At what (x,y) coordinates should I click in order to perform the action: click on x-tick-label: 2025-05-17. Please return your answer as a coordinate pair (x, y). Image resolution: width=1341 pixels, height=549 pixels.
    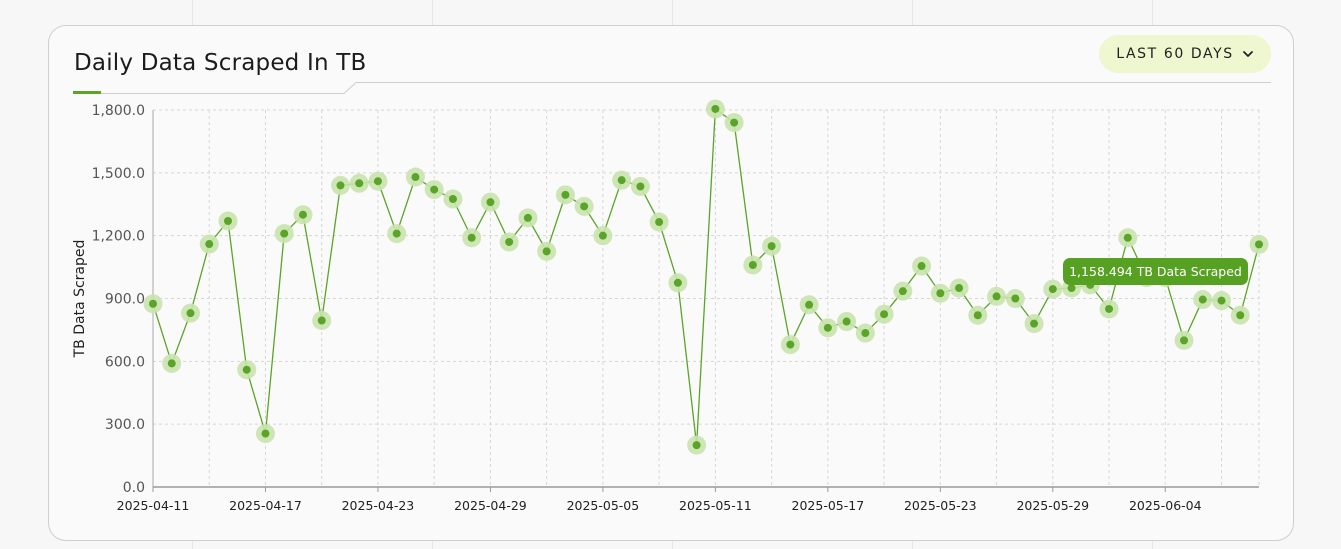
    Looking at the image, I should click on (828, 505).